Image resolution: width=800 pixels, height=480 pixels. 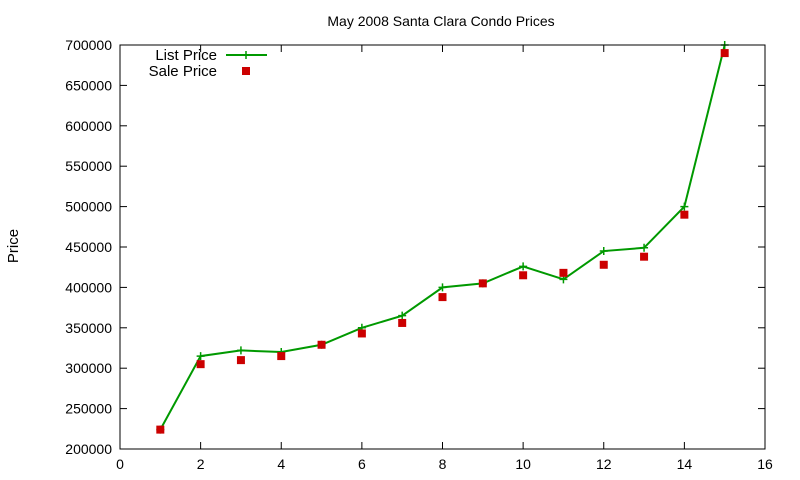 What do you see at coordinates (88, 45) in the screenshot?
I see `y-tick-label: 700000` at bounding box center [88, 45].